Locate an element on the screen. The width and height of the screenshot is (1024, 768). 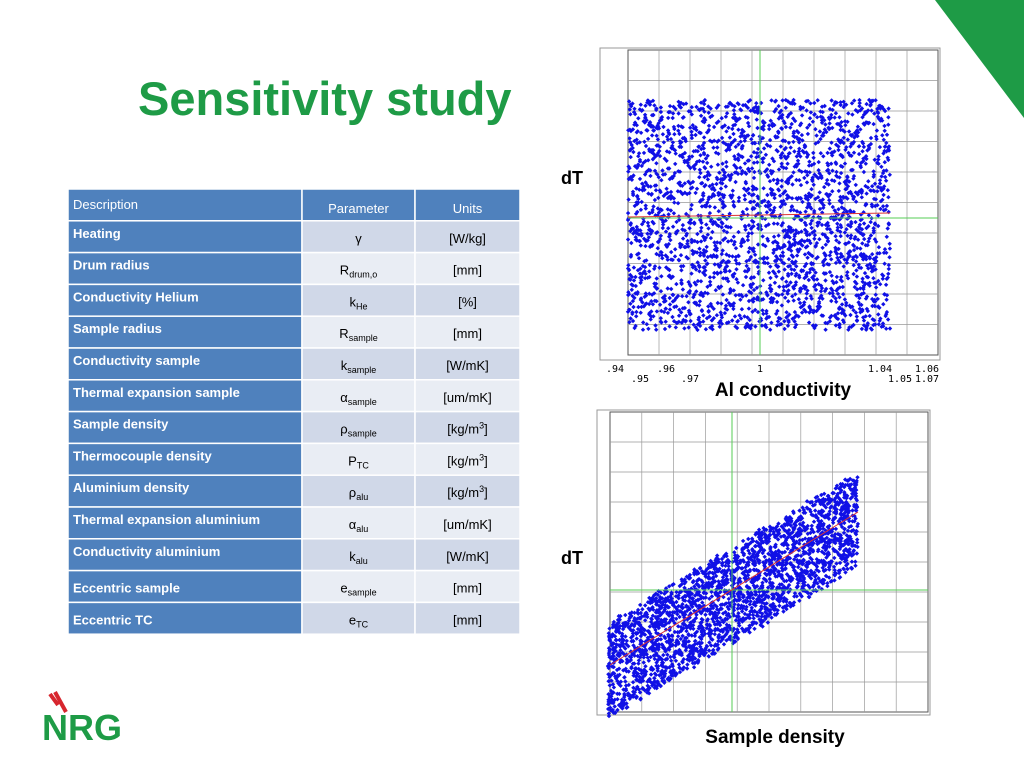
parameter: kalu is located at coordinates (358, 557).